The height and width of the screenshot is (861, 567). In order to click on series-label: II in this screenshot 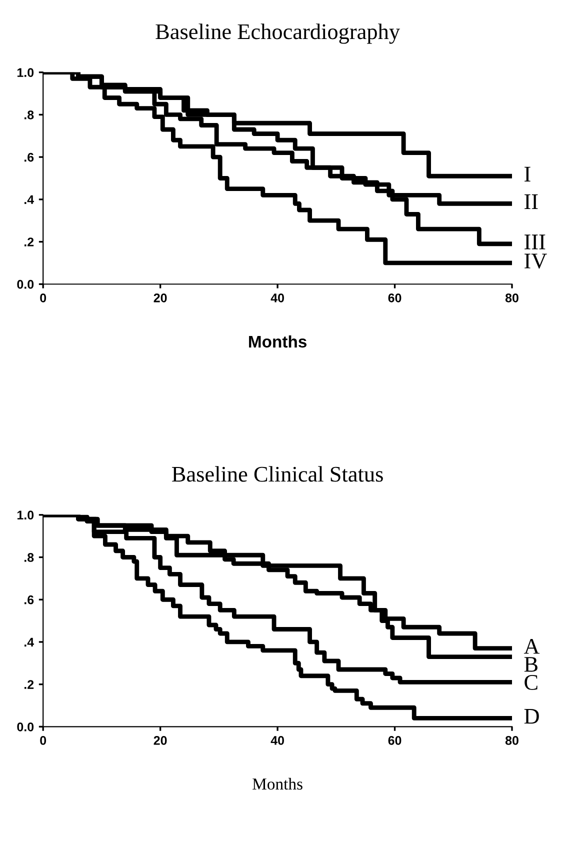, I will do `click(531, 201)`.